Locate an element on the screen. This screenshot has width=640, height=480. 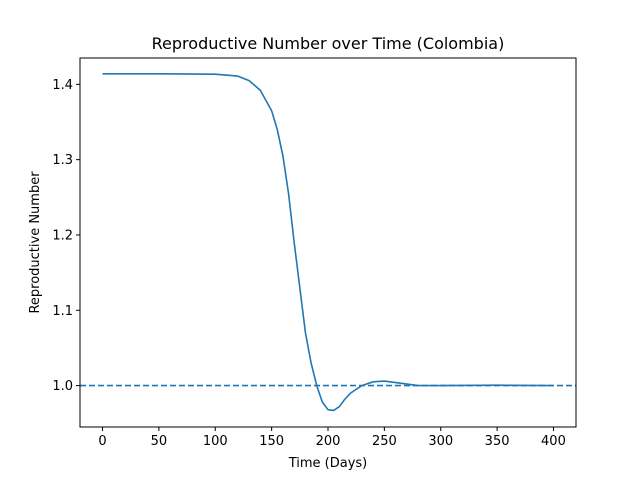
y-tick-label-4: 1.4 is located at coordinates (62, 85).